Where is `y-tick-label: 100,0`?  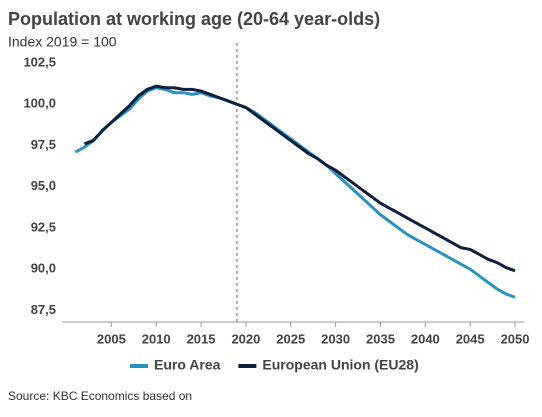 y-tick-label: 100,0 is located at coordinates (39, 103).